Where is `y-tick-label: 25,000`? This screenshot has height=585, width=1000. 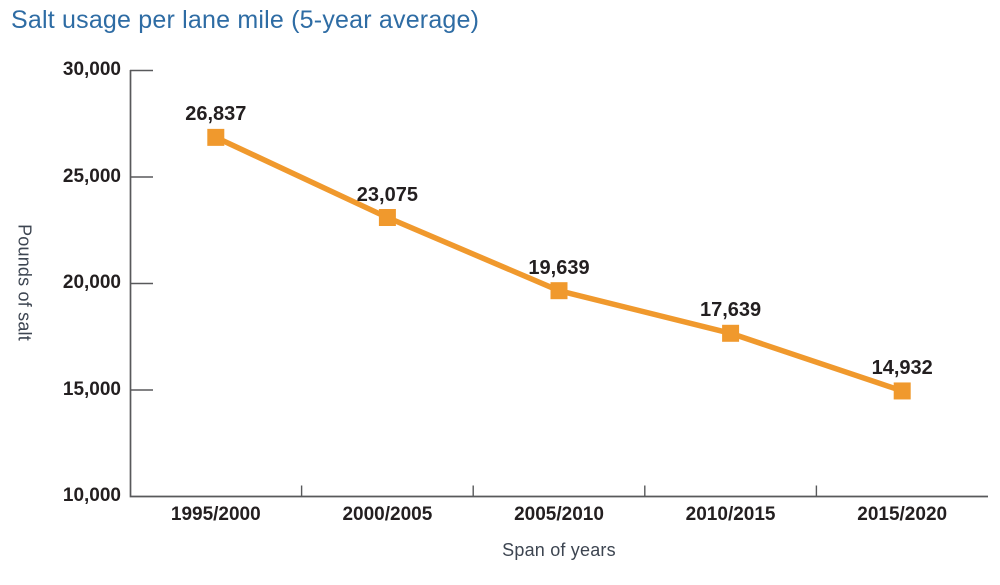
y-tick-label: 25,000 is located at coordinates (91, 176).